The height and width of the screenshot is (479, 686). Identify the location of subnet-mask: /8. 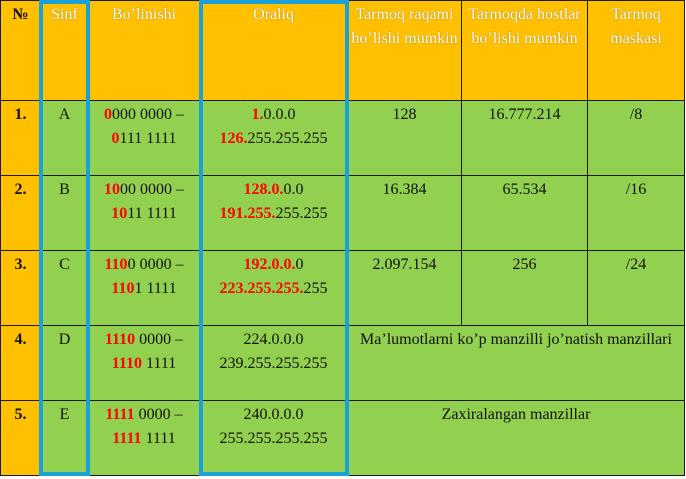
(636, 138).